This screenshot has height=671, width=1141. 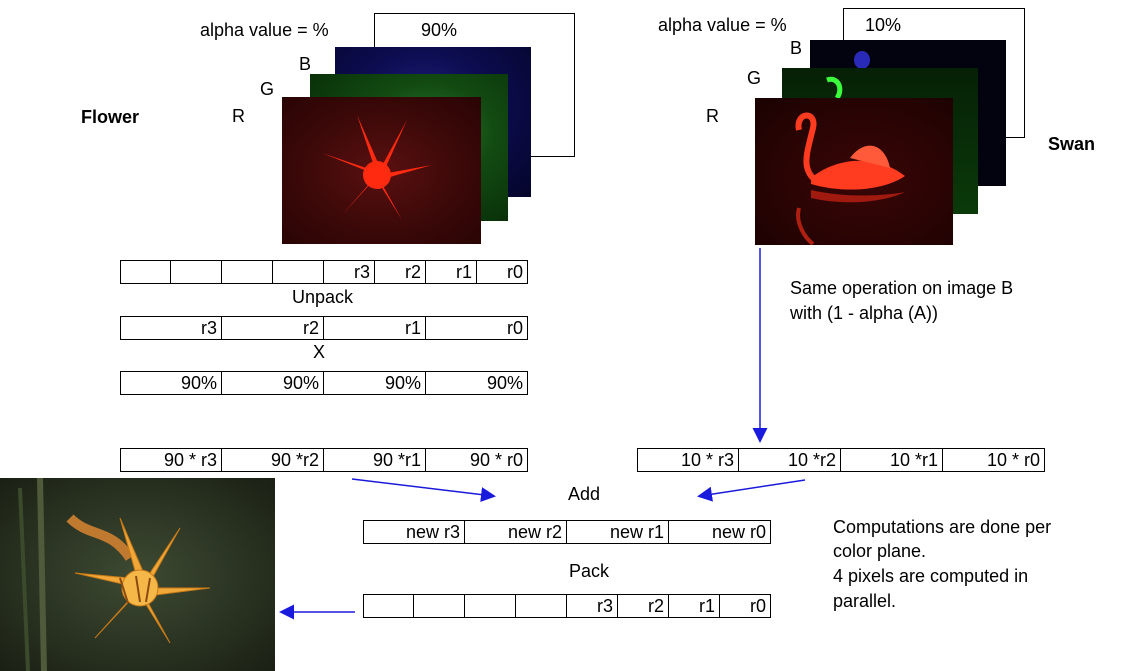 I want to click on alpha-row: 90% 90% 90% 90%, so click(x=324, y=383).